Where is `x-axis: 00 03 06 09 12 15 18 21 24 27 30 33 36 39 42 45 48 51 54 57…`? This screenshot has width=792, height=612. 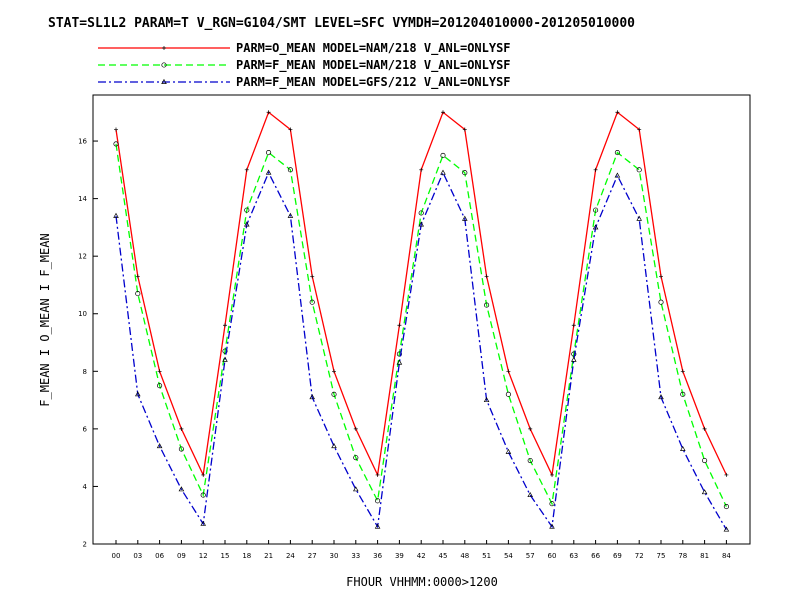
x-axis: 00 03 06 09 12 15 18 21 24 27 30 33 36 39 42 45 48 51 54 57… is located at coordinates (421, 550).